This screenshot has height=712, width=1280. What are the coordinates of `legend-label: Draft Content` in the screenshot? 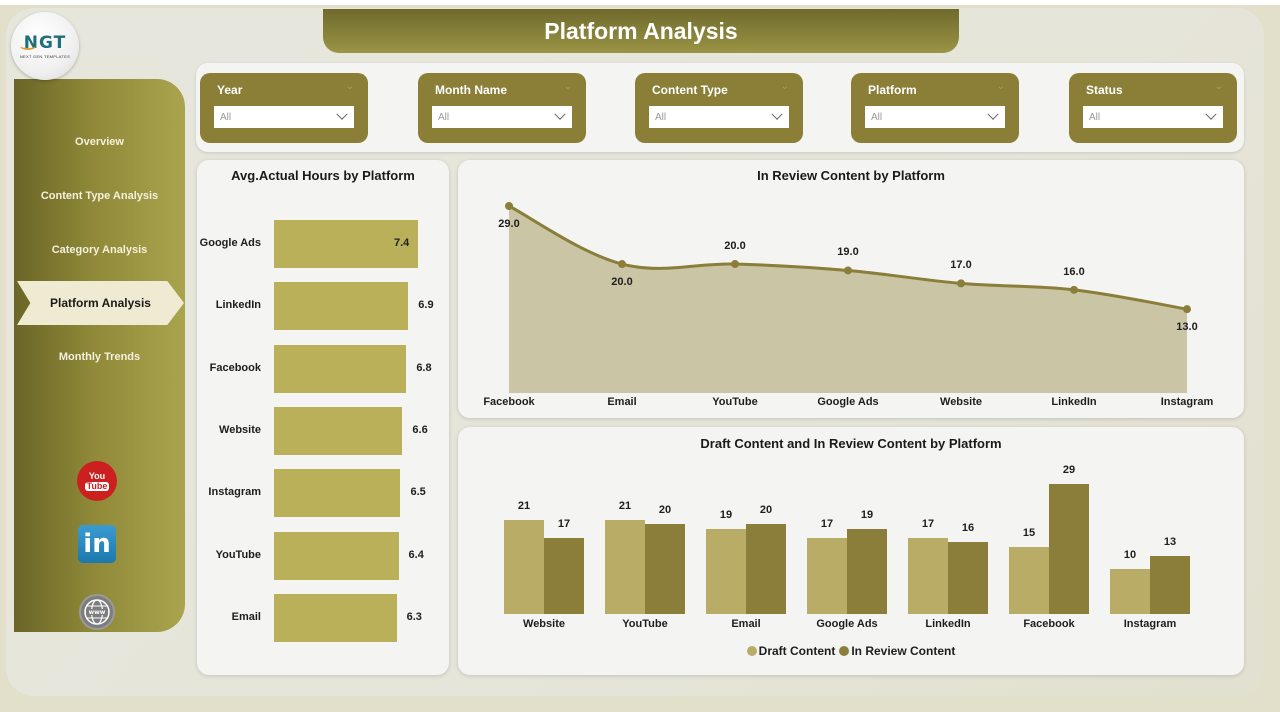 It's located at (797, 651).